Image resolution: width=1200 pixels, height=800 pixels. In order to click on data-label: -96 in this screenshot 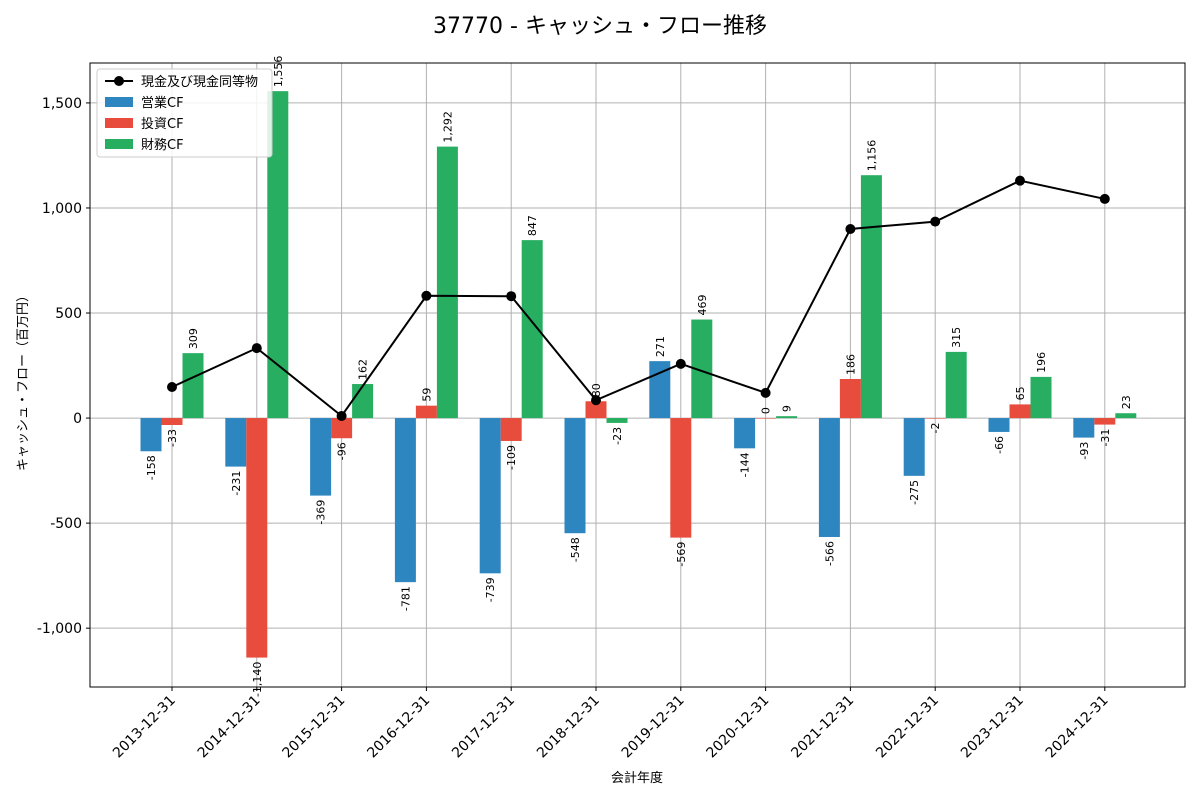, I will do `click(342, 451)`.